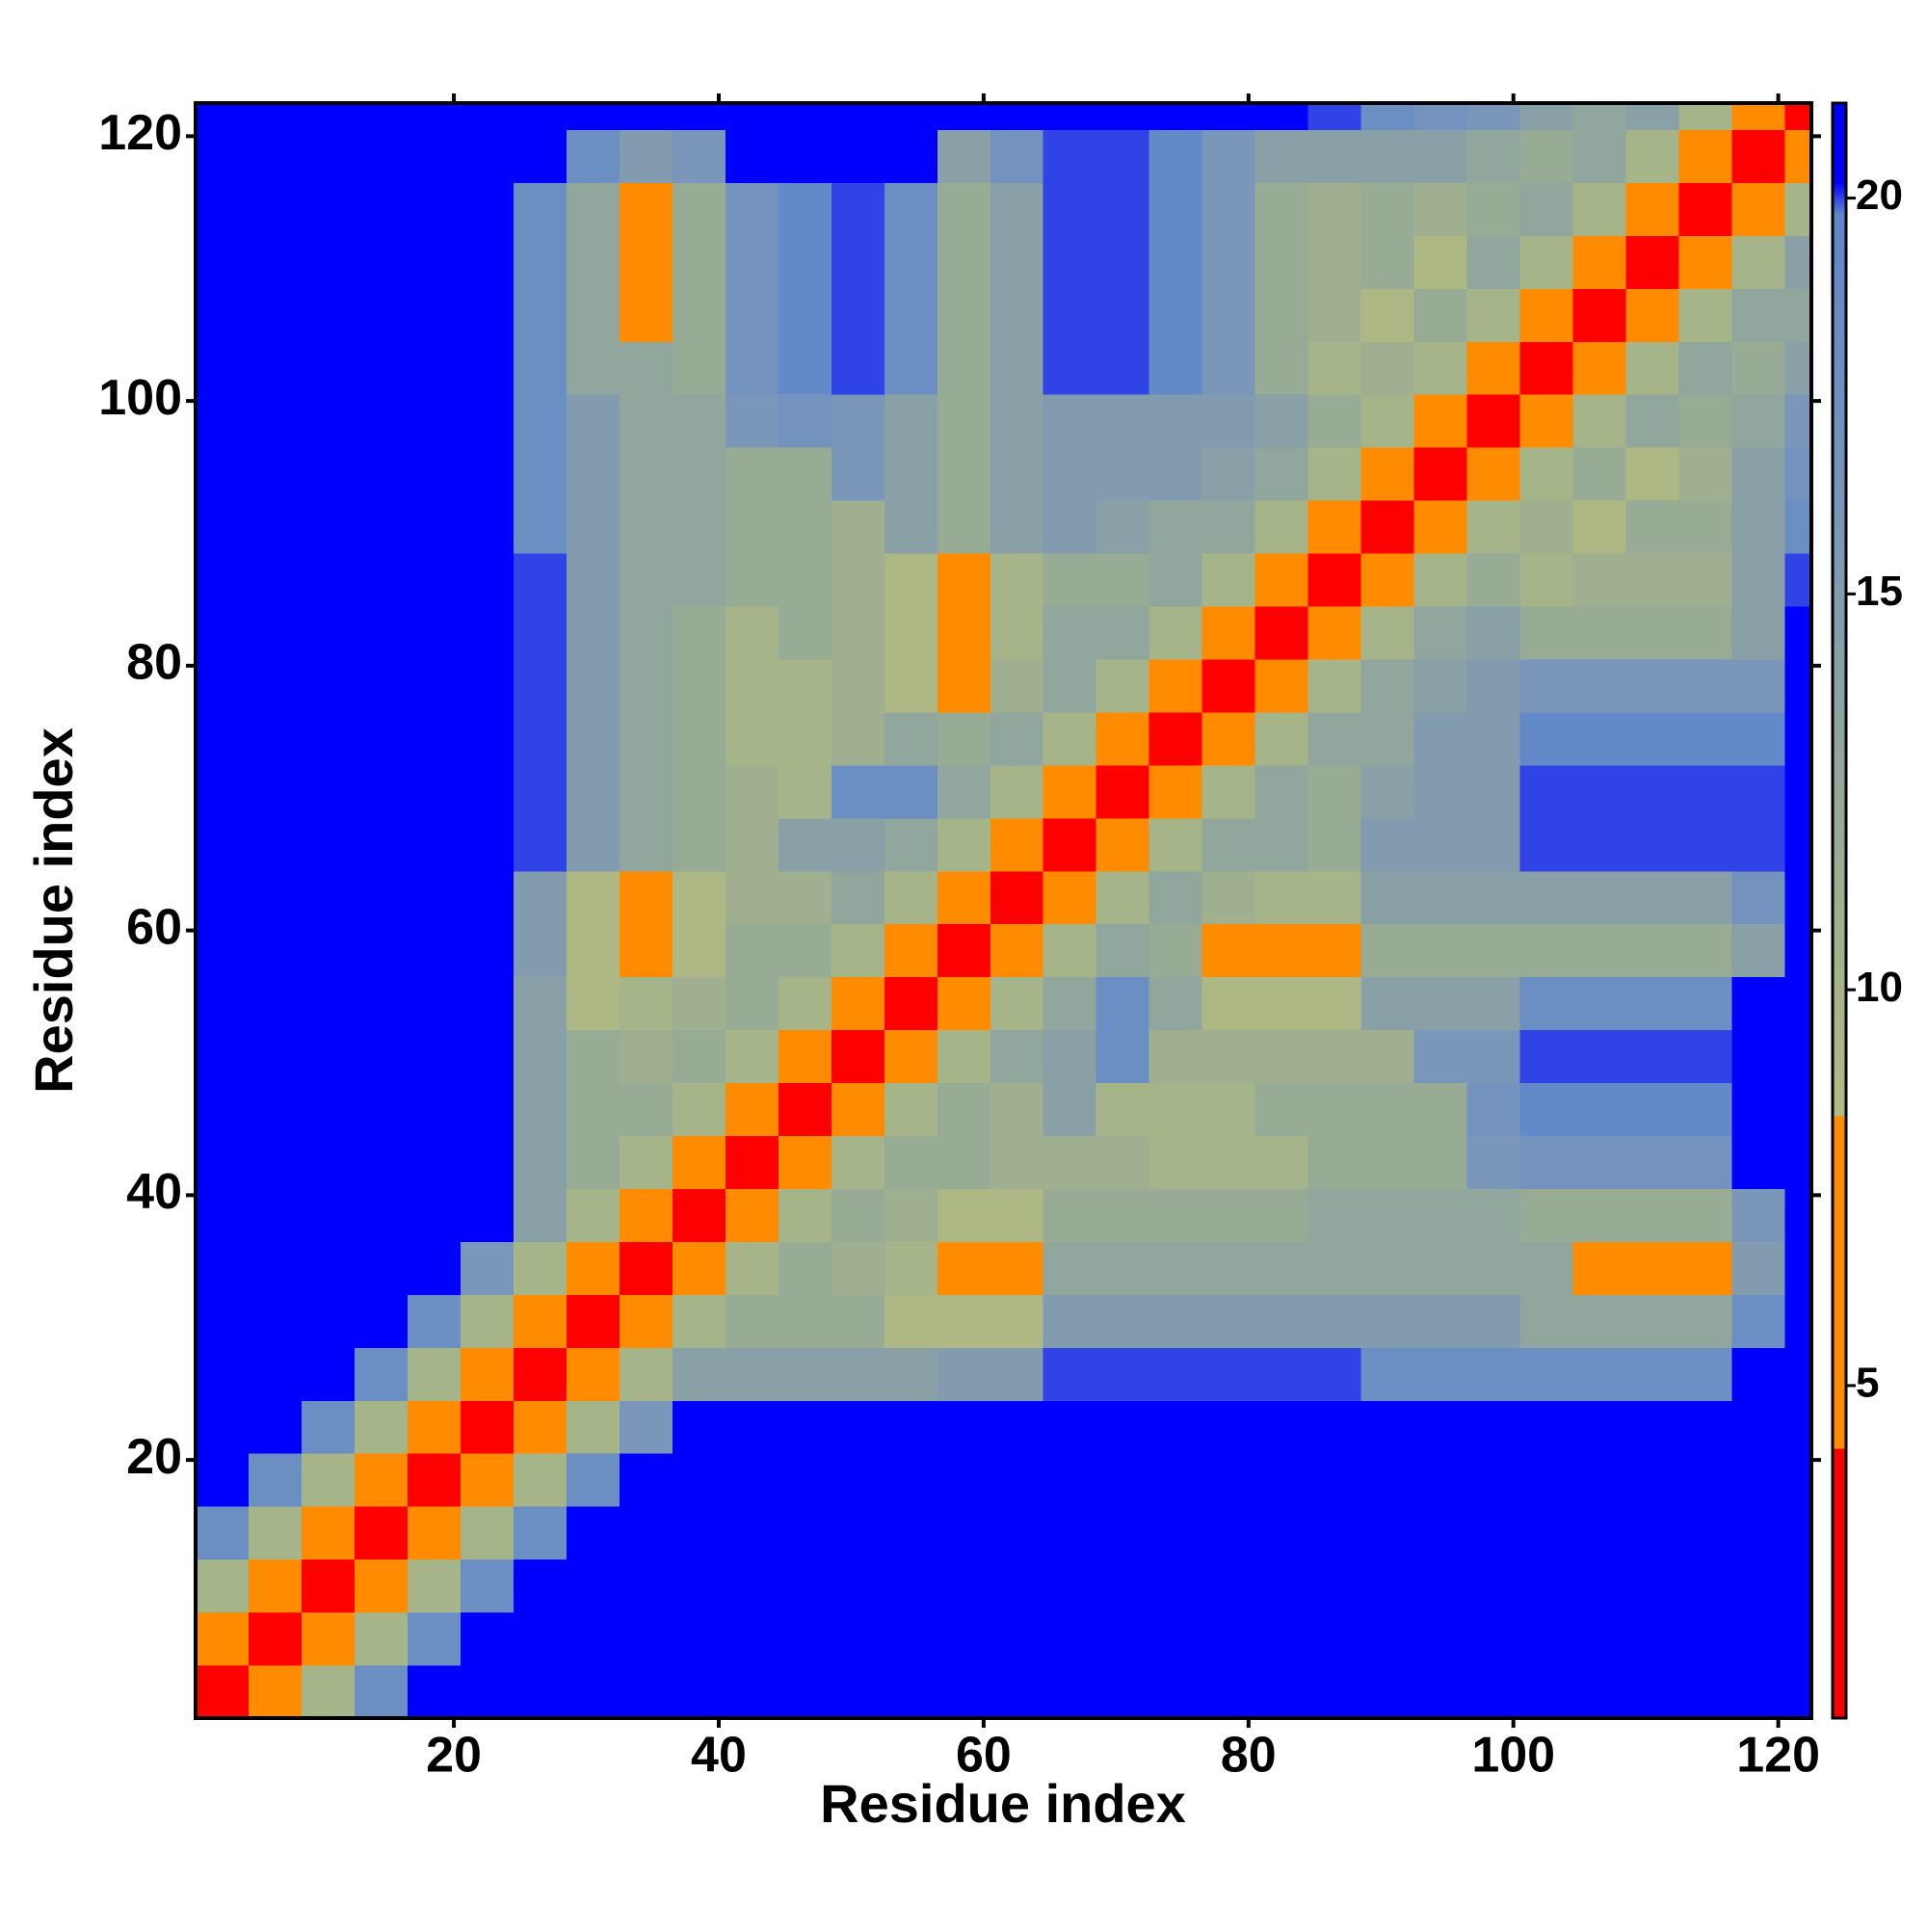  I want to click on x-tick-label: 20, so click(454, 1756).